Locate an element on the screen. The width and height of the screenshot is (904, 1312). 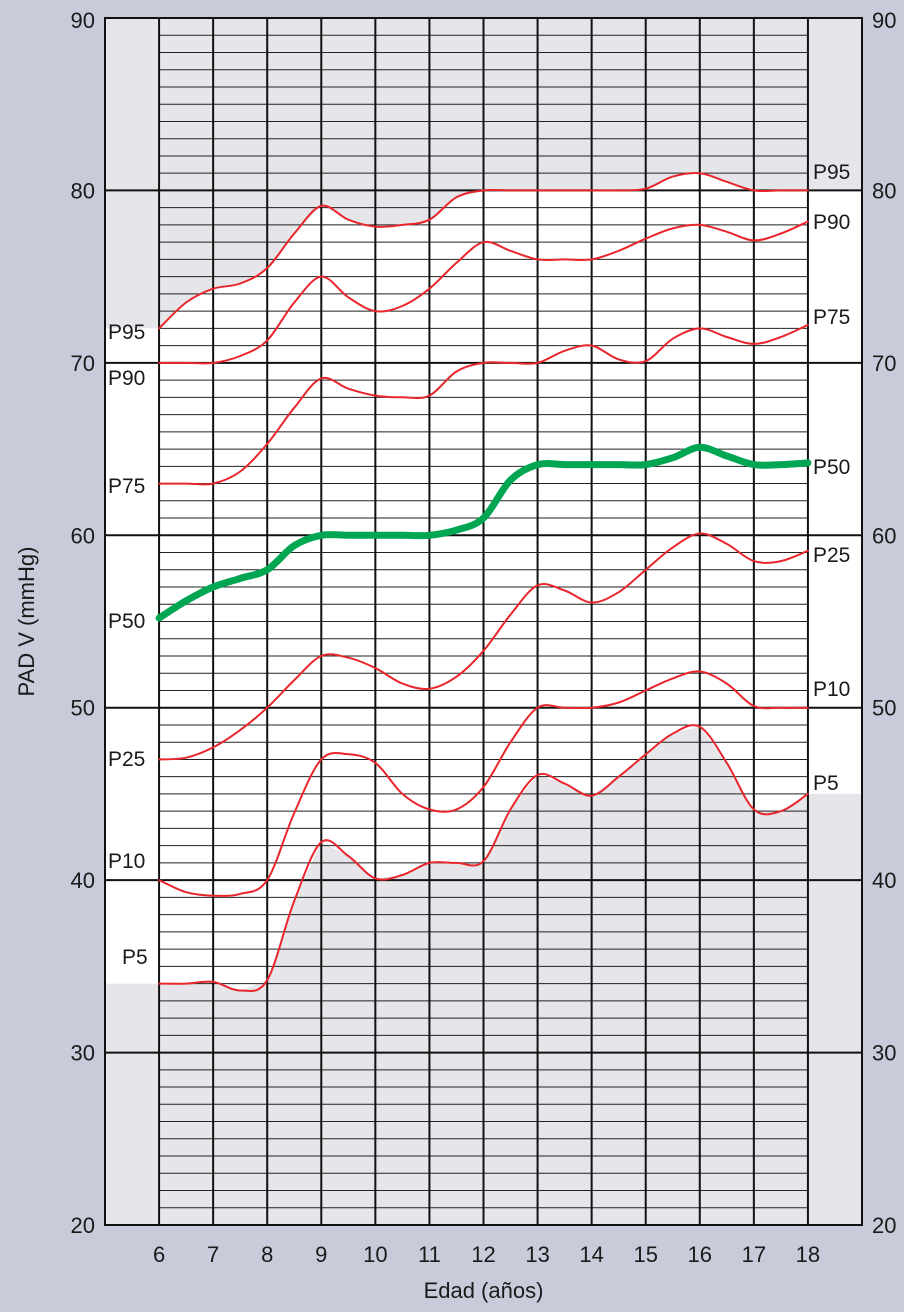
label-left-p95: P95 is located at coordinates (126, 332).